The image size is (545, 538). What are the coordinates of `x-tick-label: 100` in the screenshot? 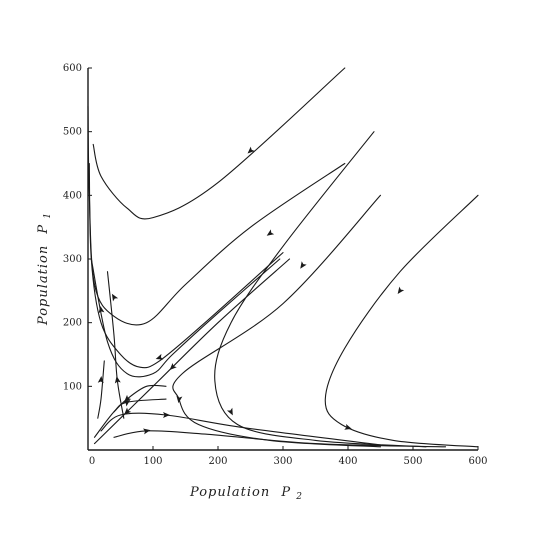 It's located at (152, 461).